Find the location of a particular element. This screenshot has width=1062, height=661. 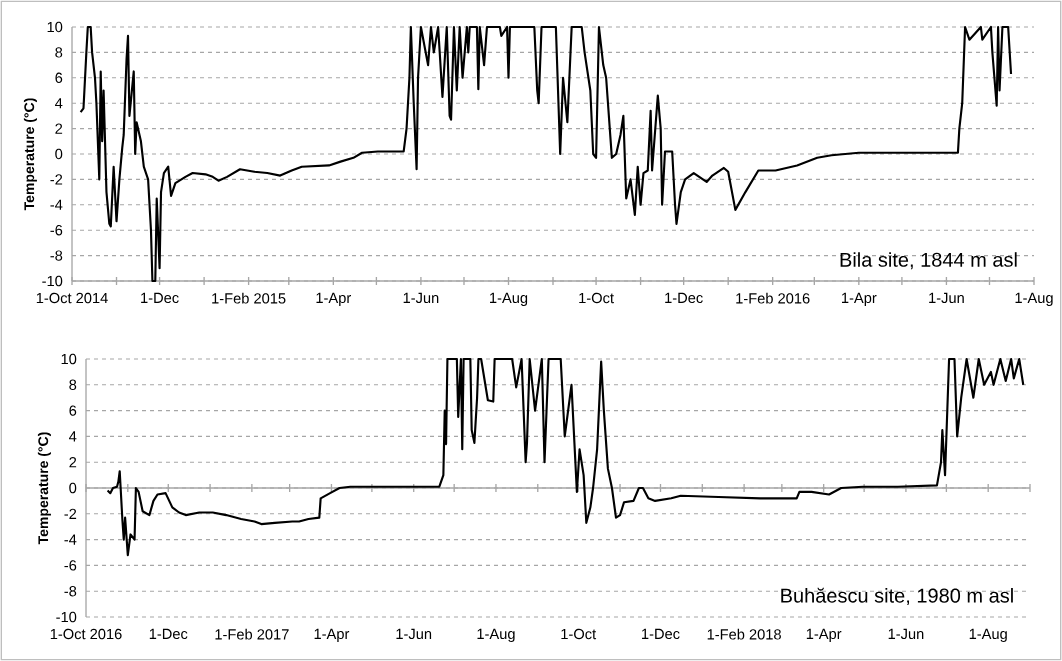

x-tick-label: 1-Oct 2016 is located at coordinates (86, 634).